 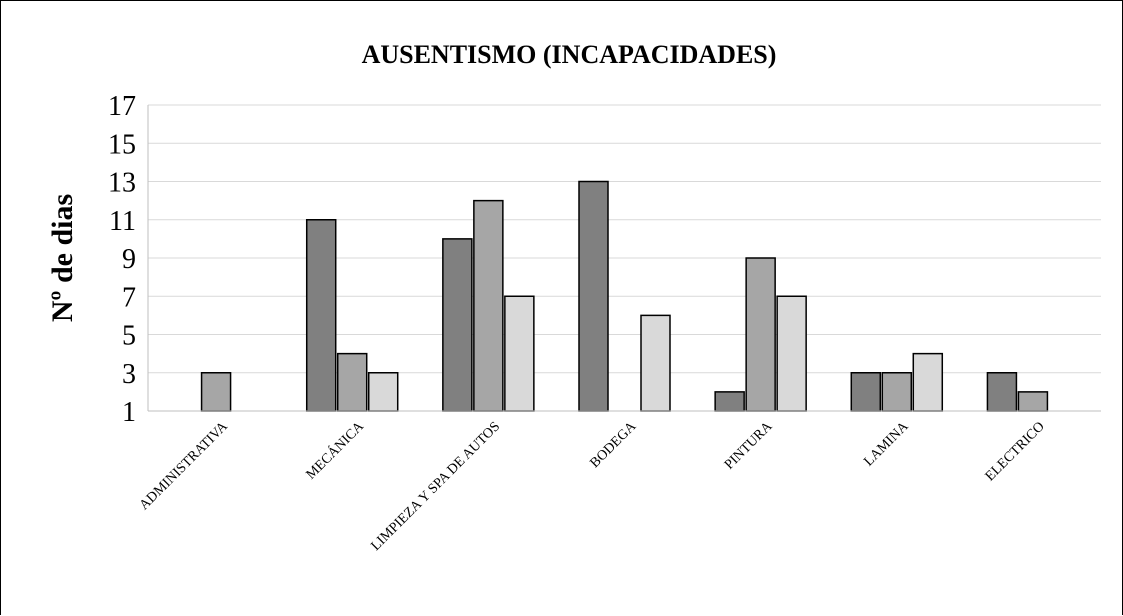 I want to click on y-tick-label: 3, so click(x=129, y=374).